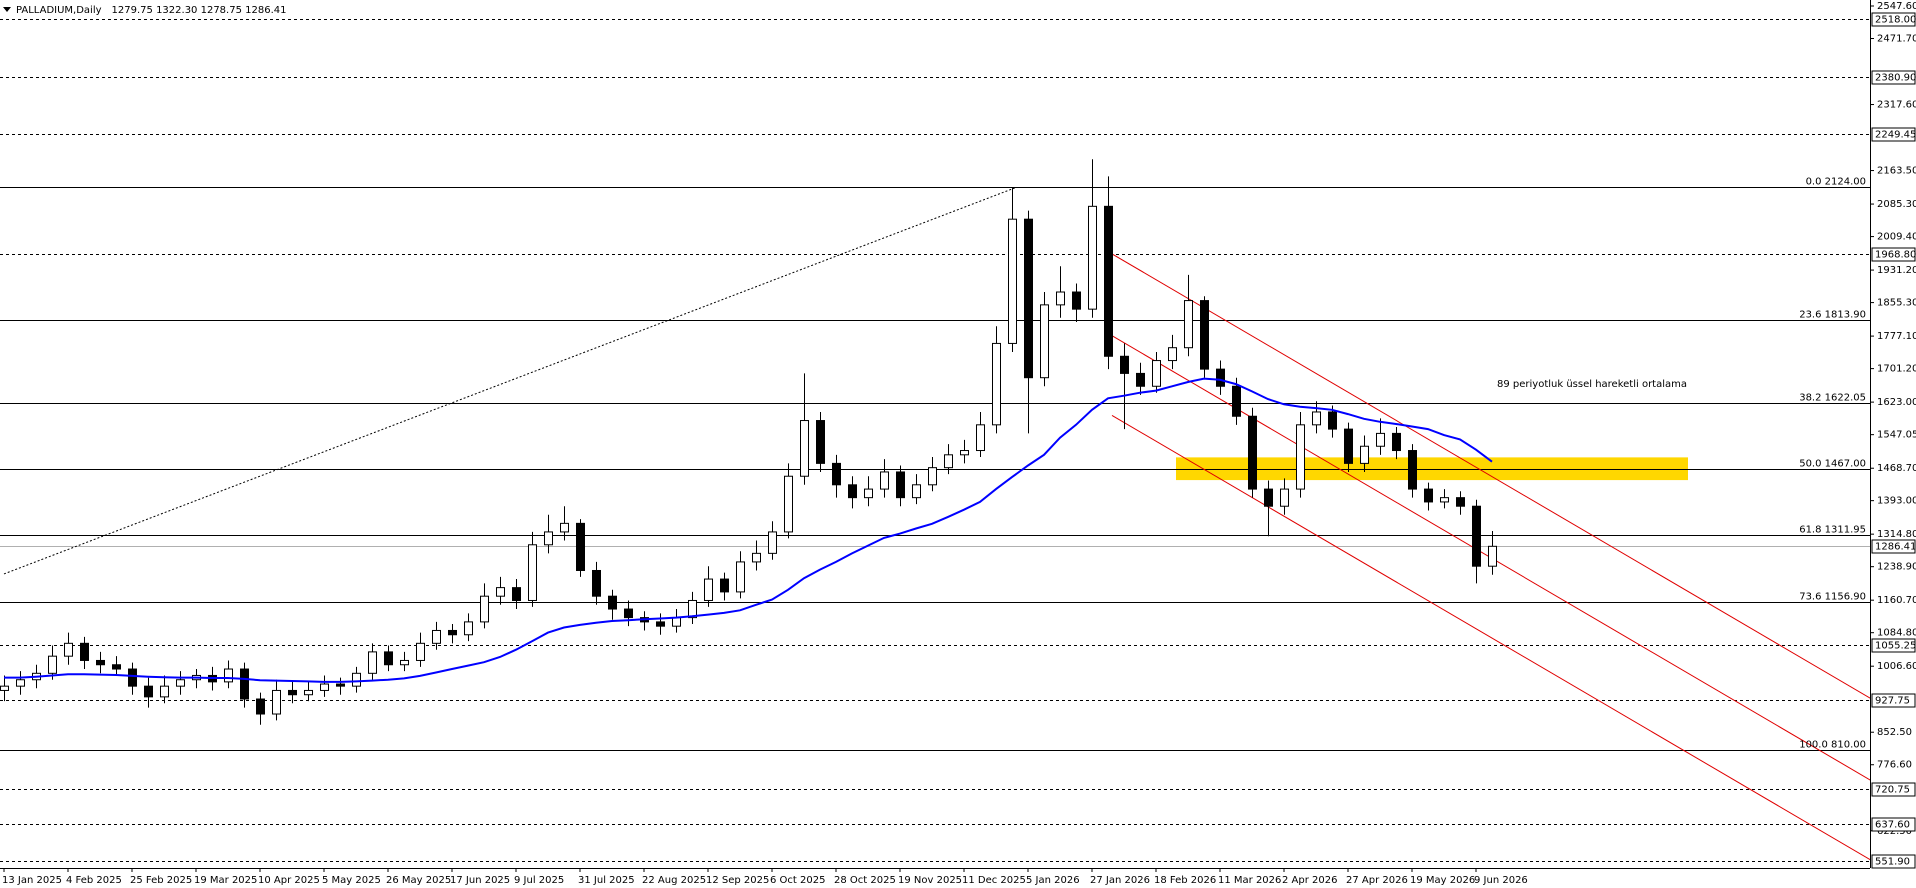 This screenshot has height=888, width=1916. Describe the element at coordinates (1896, 303) in the screenshot. I see `y-tick-label: 1855.30` at that location.